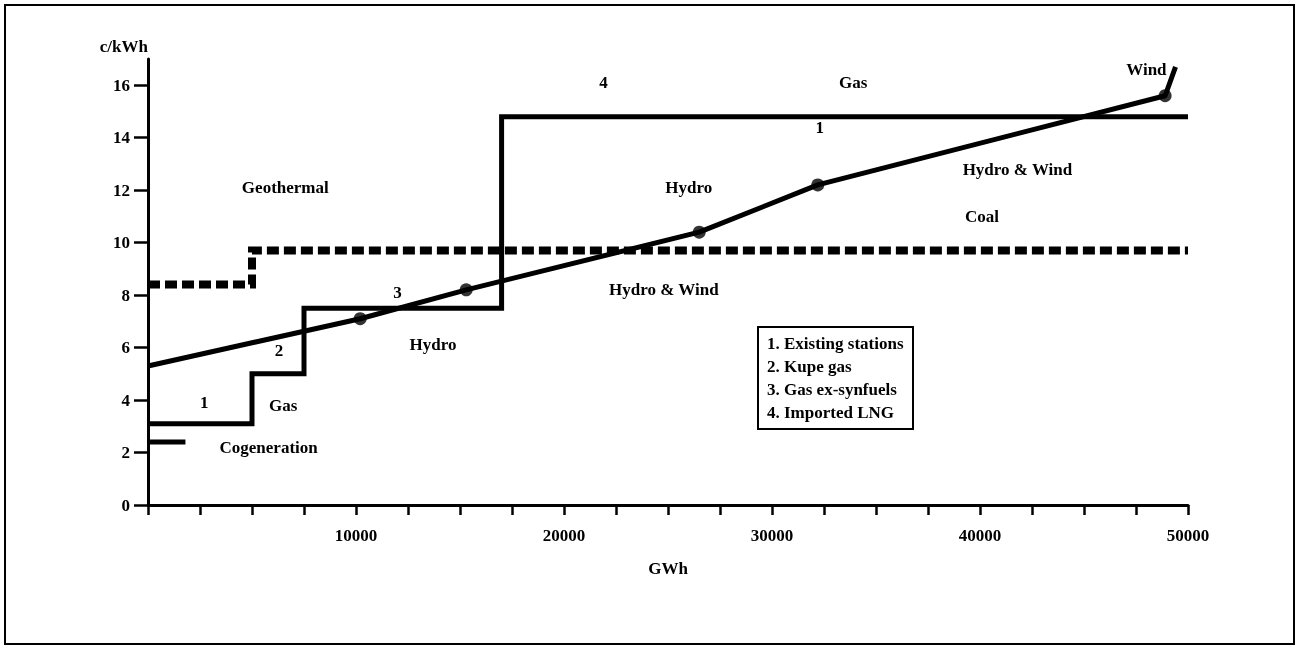 This screenshot has width=1301, height=651. Describe the element at coordinates (831, 413) in the screenshot. I see `annotation: 4. Imported LNG` at that location.